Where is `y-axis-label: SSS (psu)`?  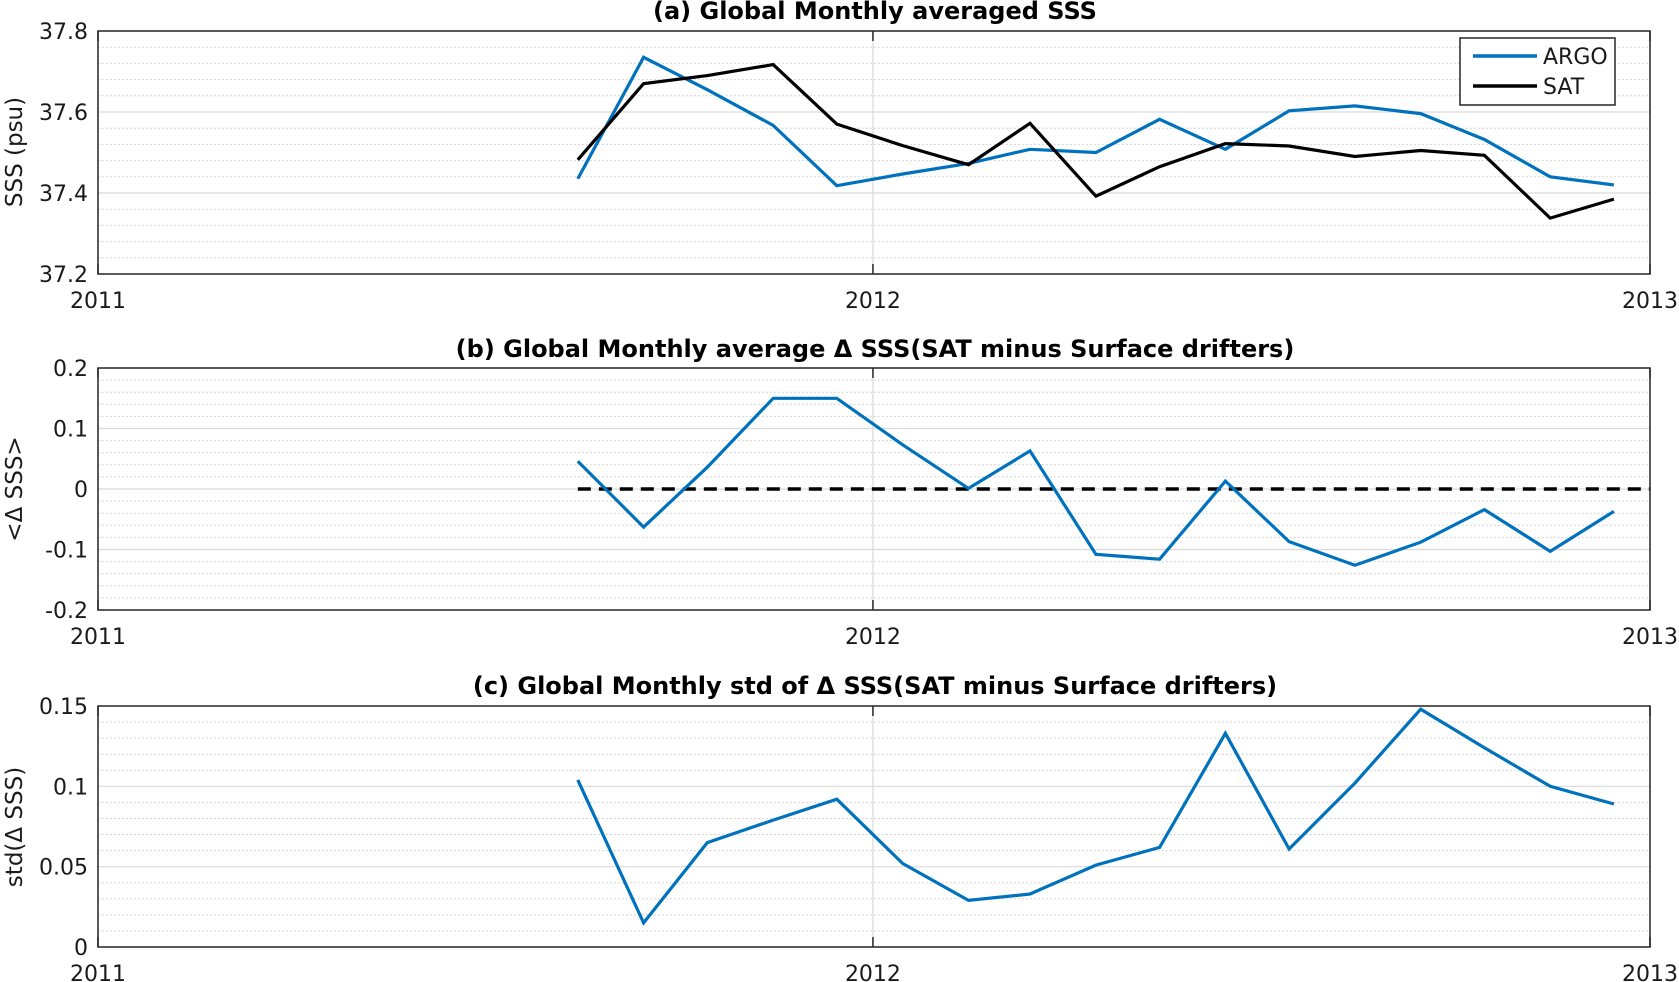
y-axis-label: SSS (psu) is located at coordinates (15, 152).